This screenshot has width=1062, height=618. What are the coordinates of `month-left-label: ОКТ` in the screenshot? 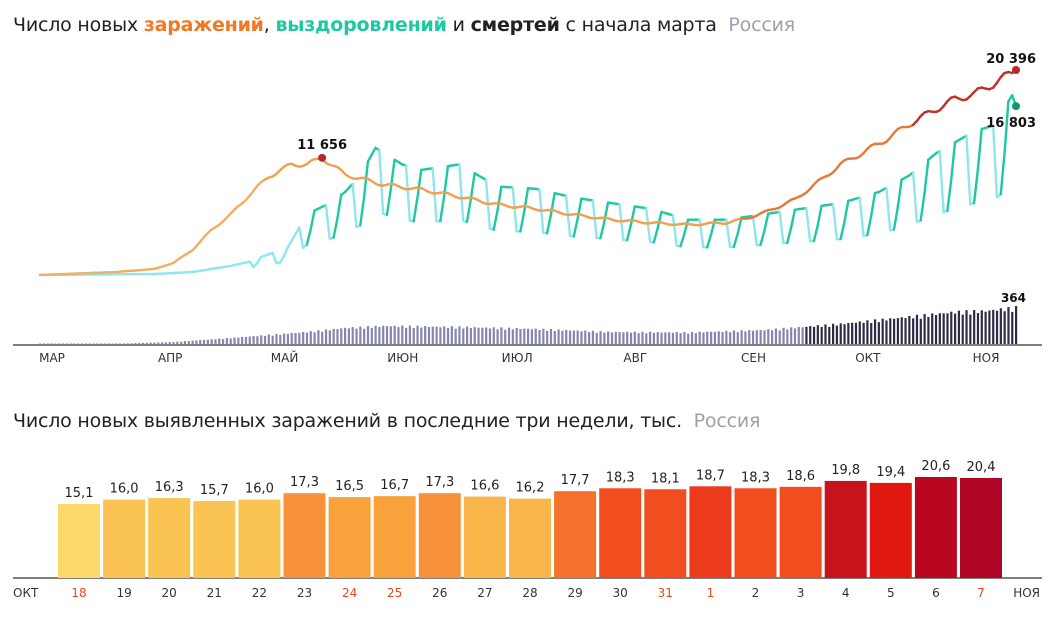 It's located at (26, 593).